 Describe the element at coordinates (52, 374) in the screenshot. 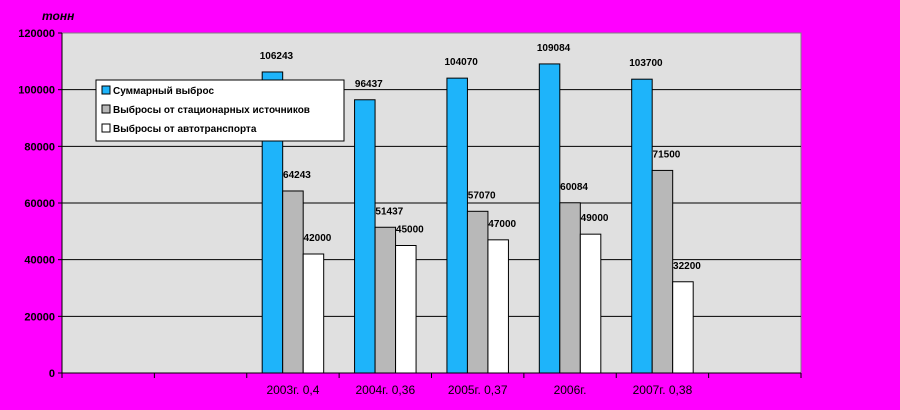

I see `y-tick-label: 0` at that location.